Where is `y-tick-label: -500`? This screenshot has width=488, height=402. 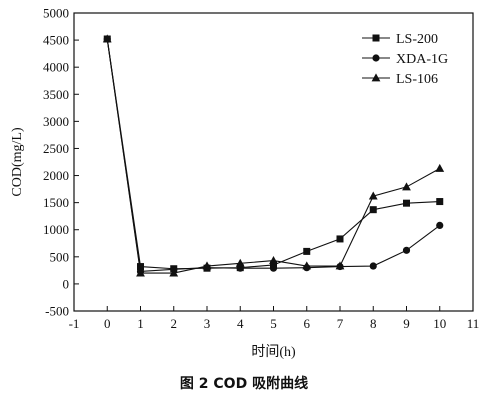 y-tick-label: -500 is located at coordinates (57, 311).